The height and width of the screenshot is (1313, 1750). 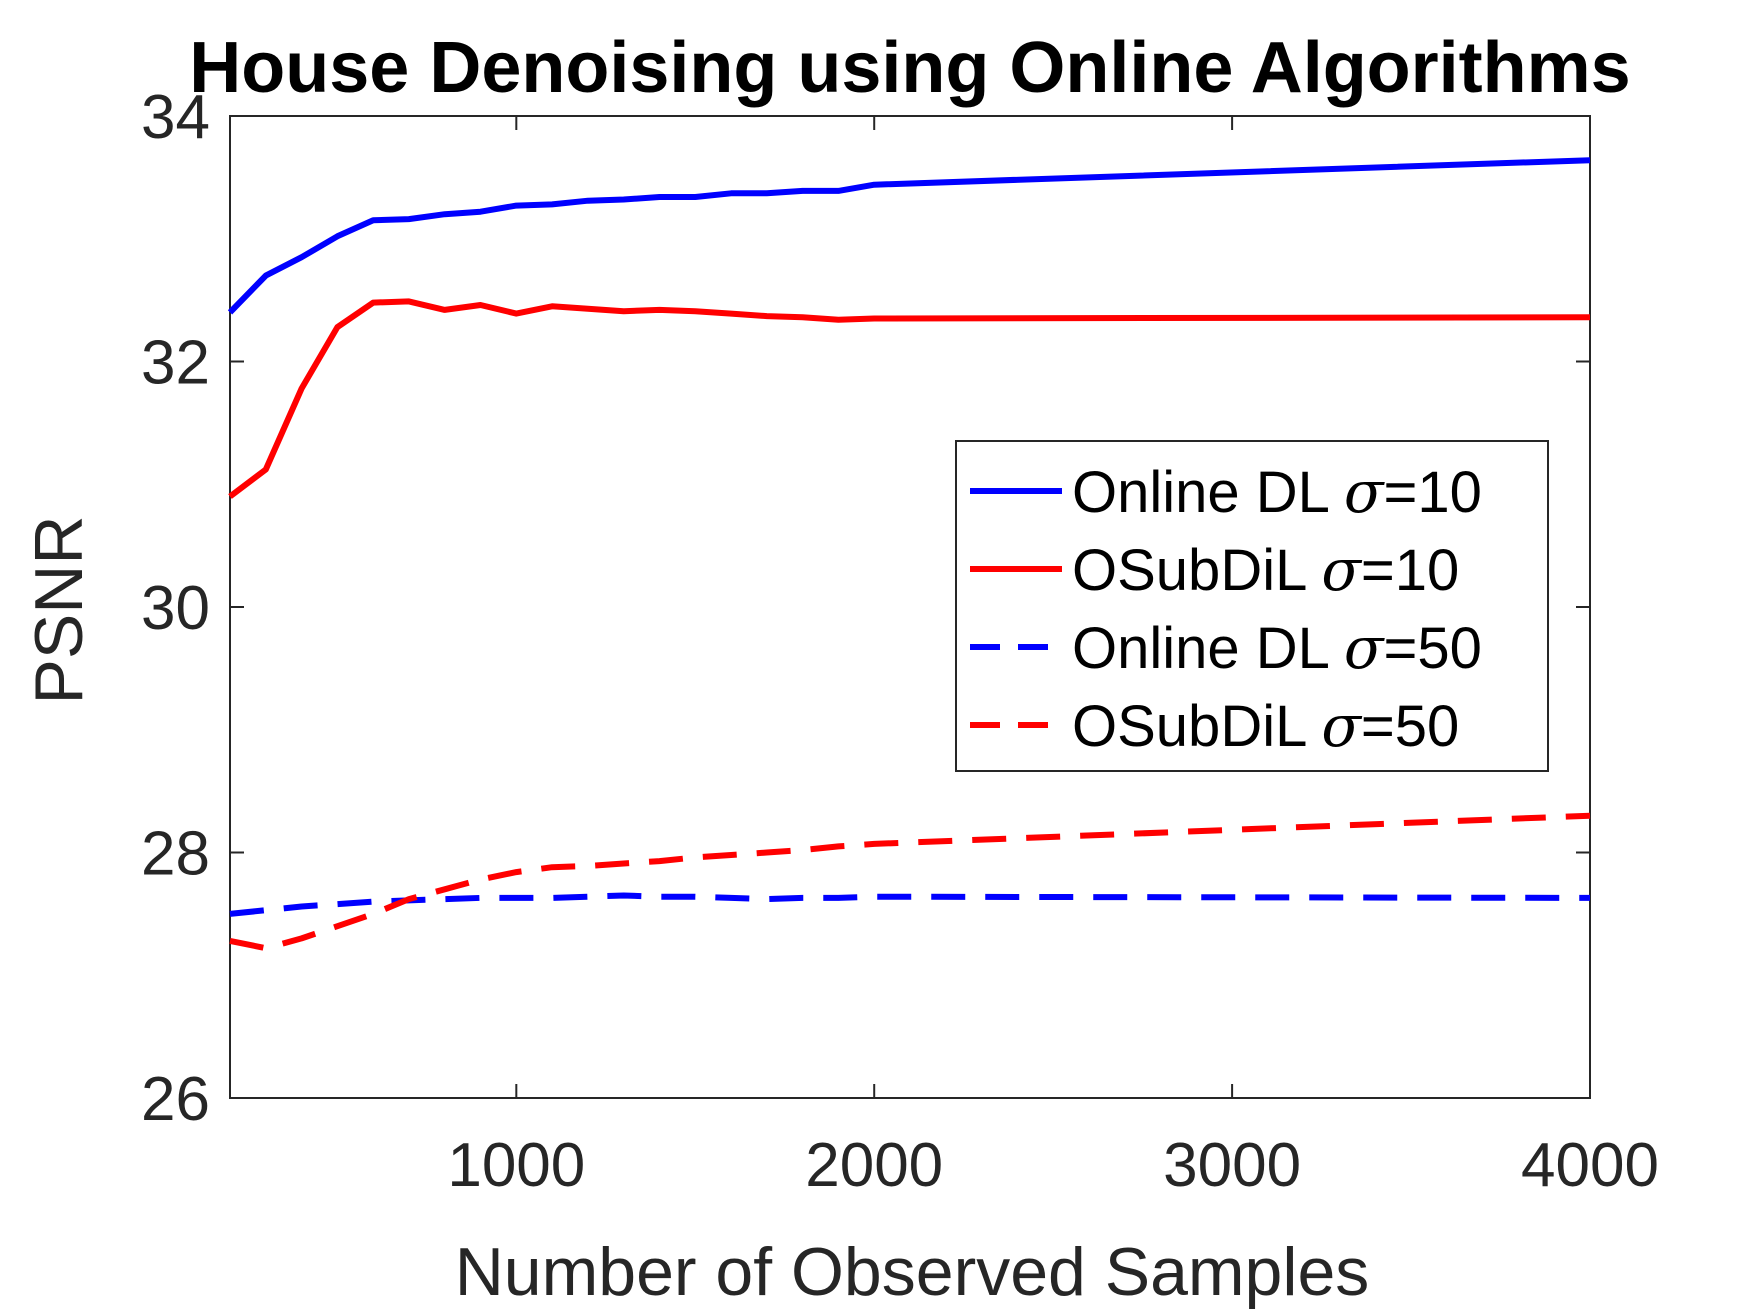 I want to click on legend-entry-1: Online DL σ=10, so click(x=1277, y=492).